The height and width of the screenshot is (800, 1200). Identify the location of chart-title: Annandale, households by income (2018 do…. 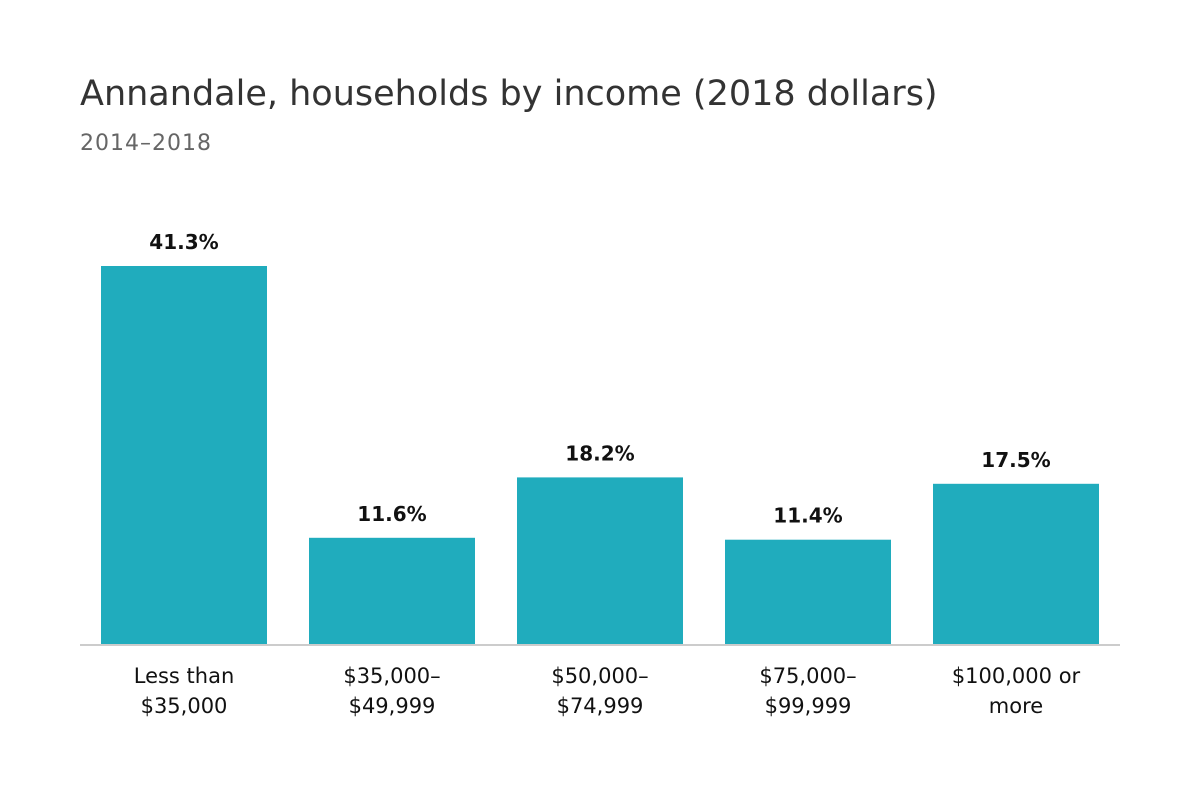
(509, 94).